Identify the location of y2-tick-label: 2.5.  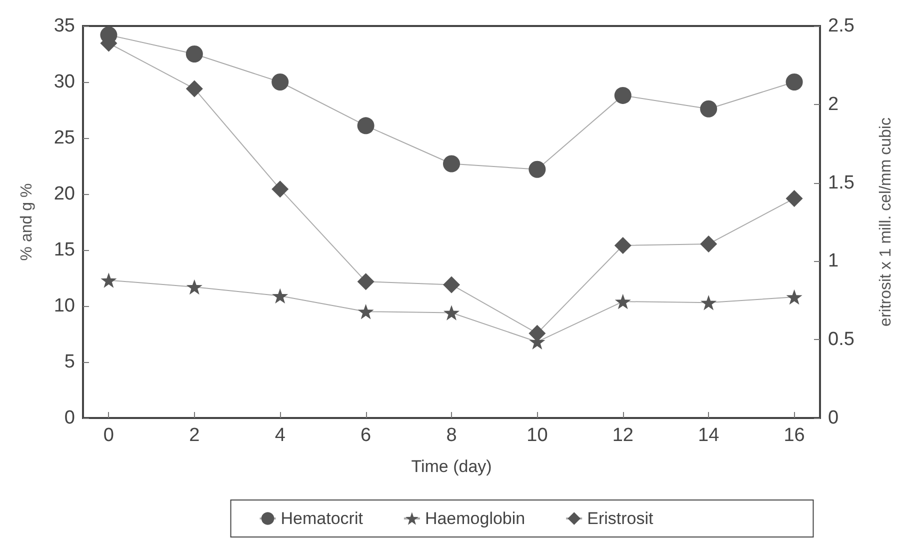
(841, 26).